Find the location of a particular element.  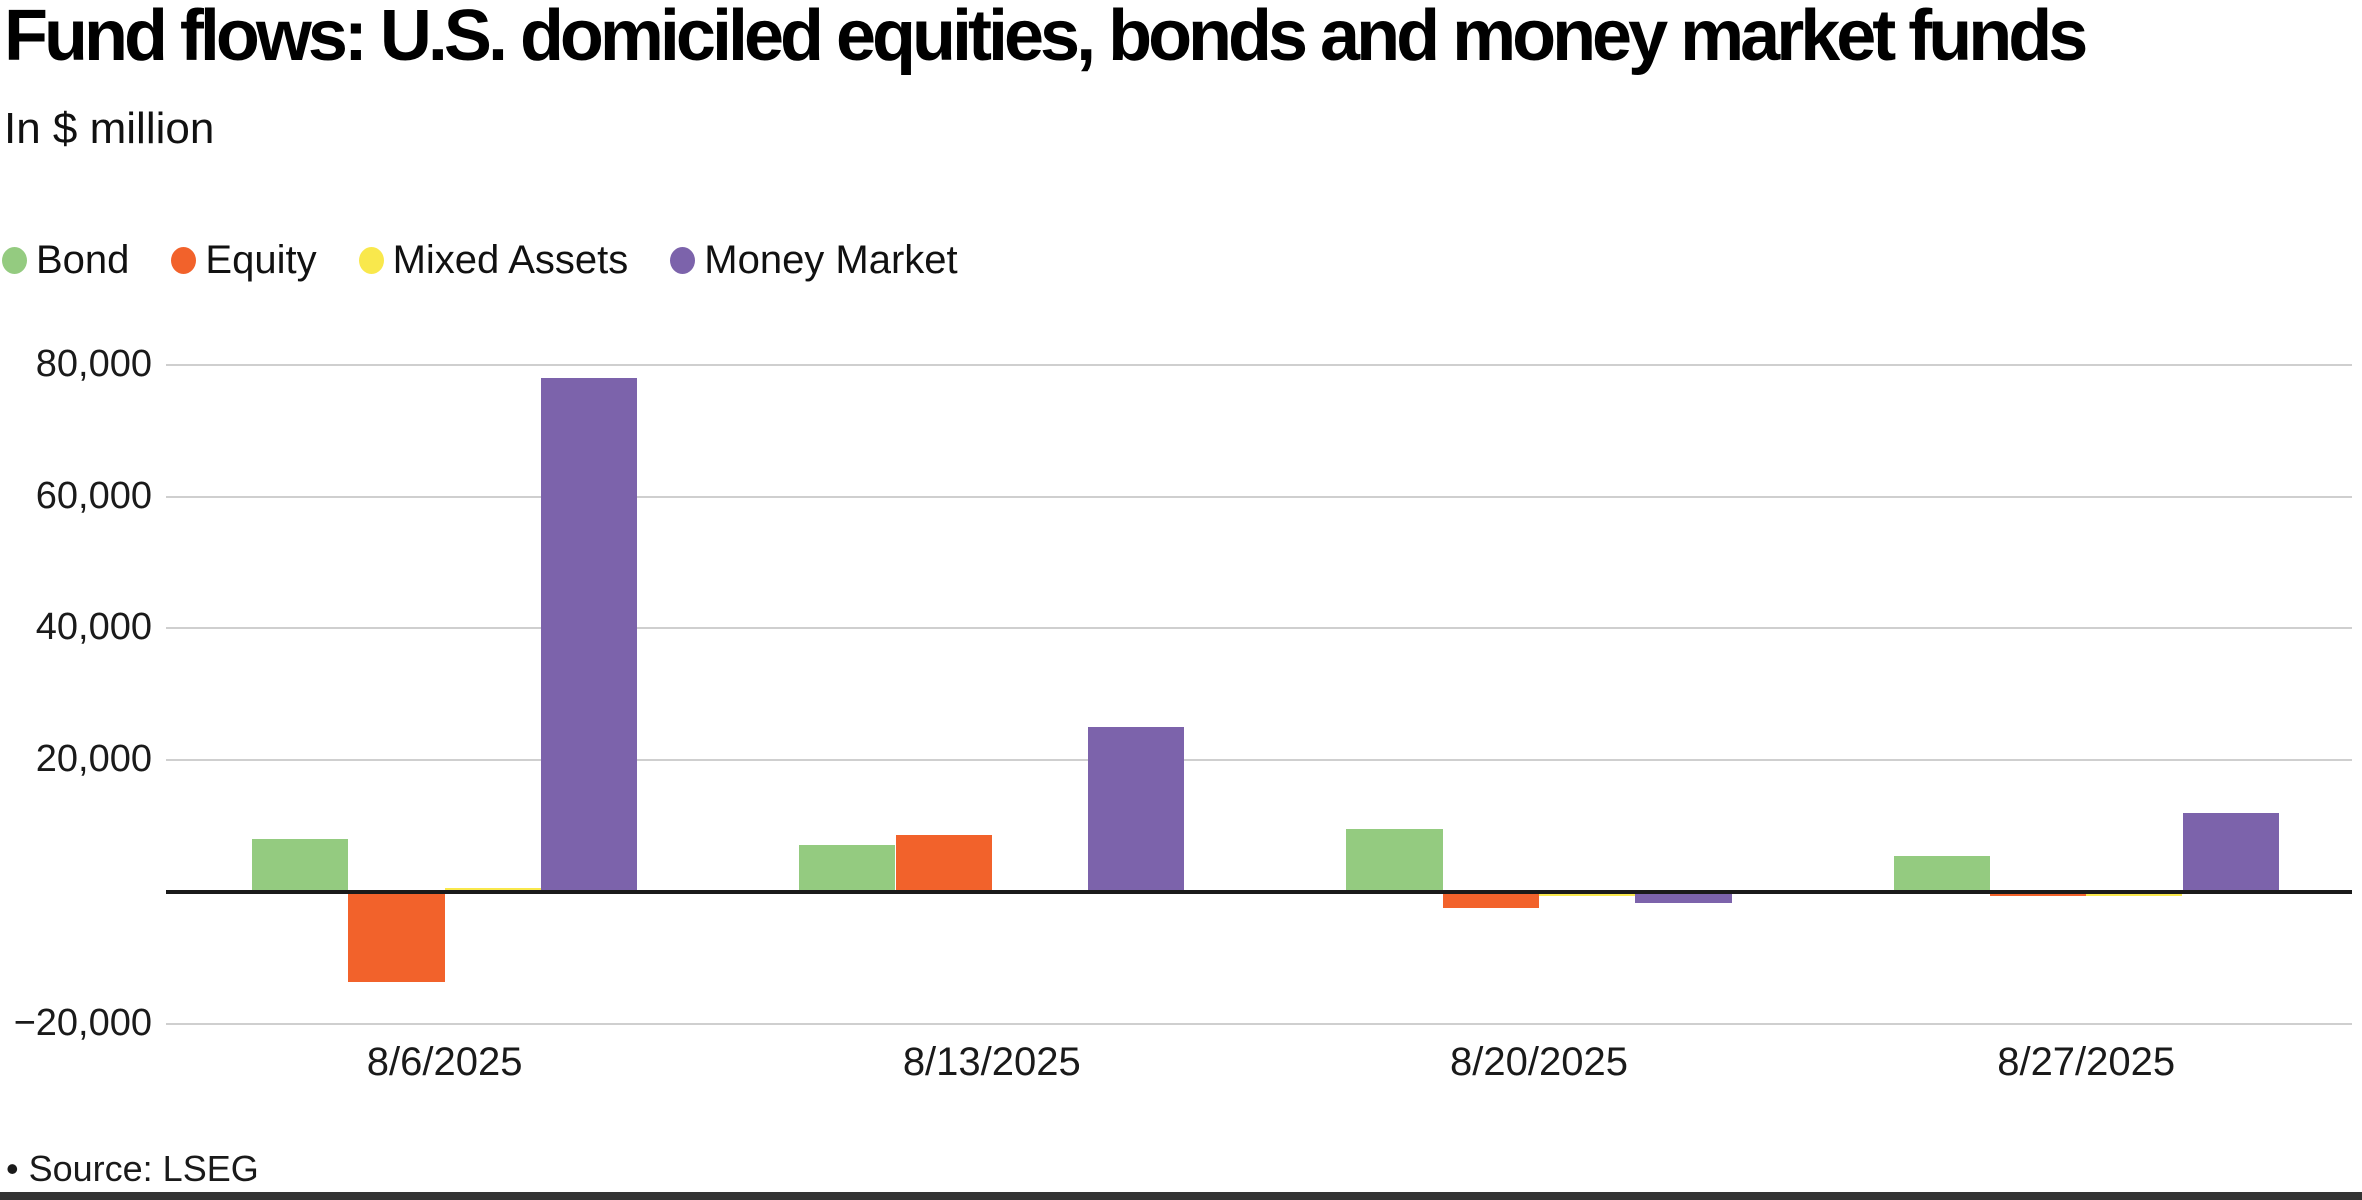

bar-money-market-8-20-2025 is located at coordinates (1683, 897).